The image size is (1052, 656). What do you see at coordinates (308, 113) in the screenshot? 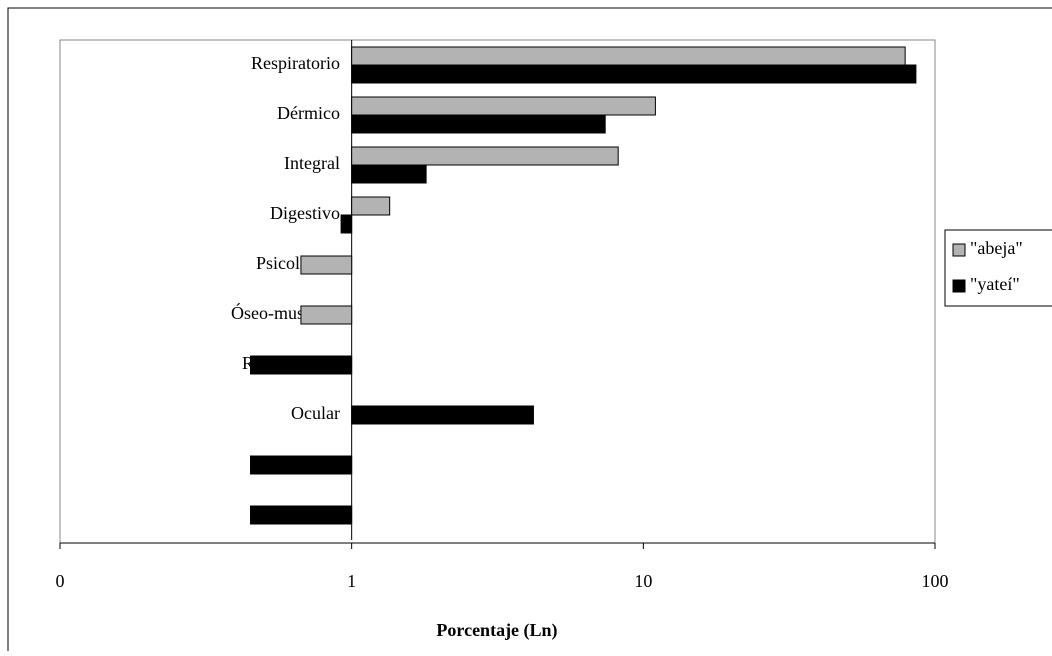
I see `y-tick-label: Dérmico` at bounding box center [308, 113].